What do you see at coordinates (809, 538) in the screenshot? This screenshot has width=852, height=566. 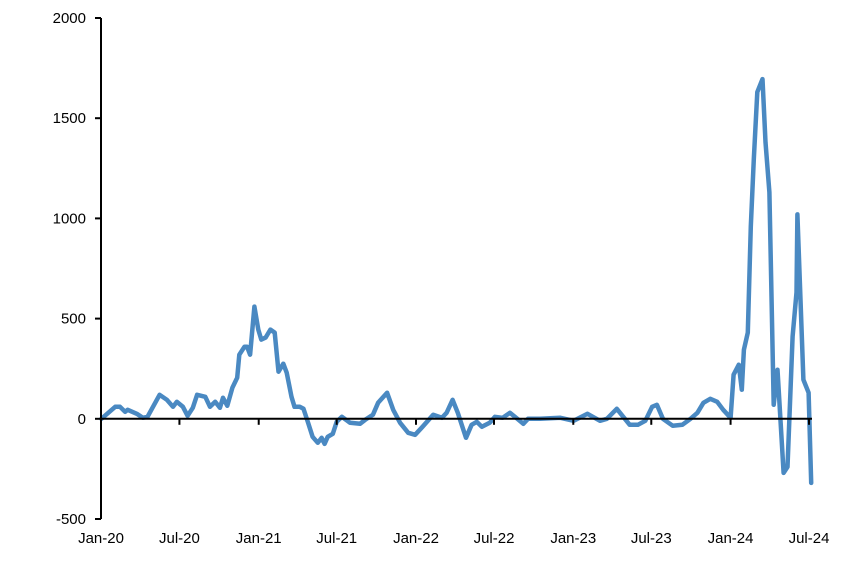 I see `x-tick-label: Jul-24` at bounding box center [809, 538].